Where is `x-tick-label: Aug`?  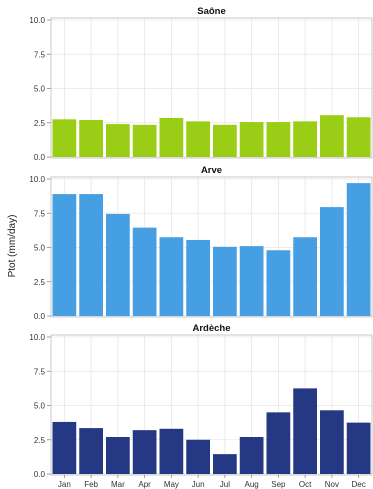 x-tick-label: Aug is located at coordinates (252, 484).